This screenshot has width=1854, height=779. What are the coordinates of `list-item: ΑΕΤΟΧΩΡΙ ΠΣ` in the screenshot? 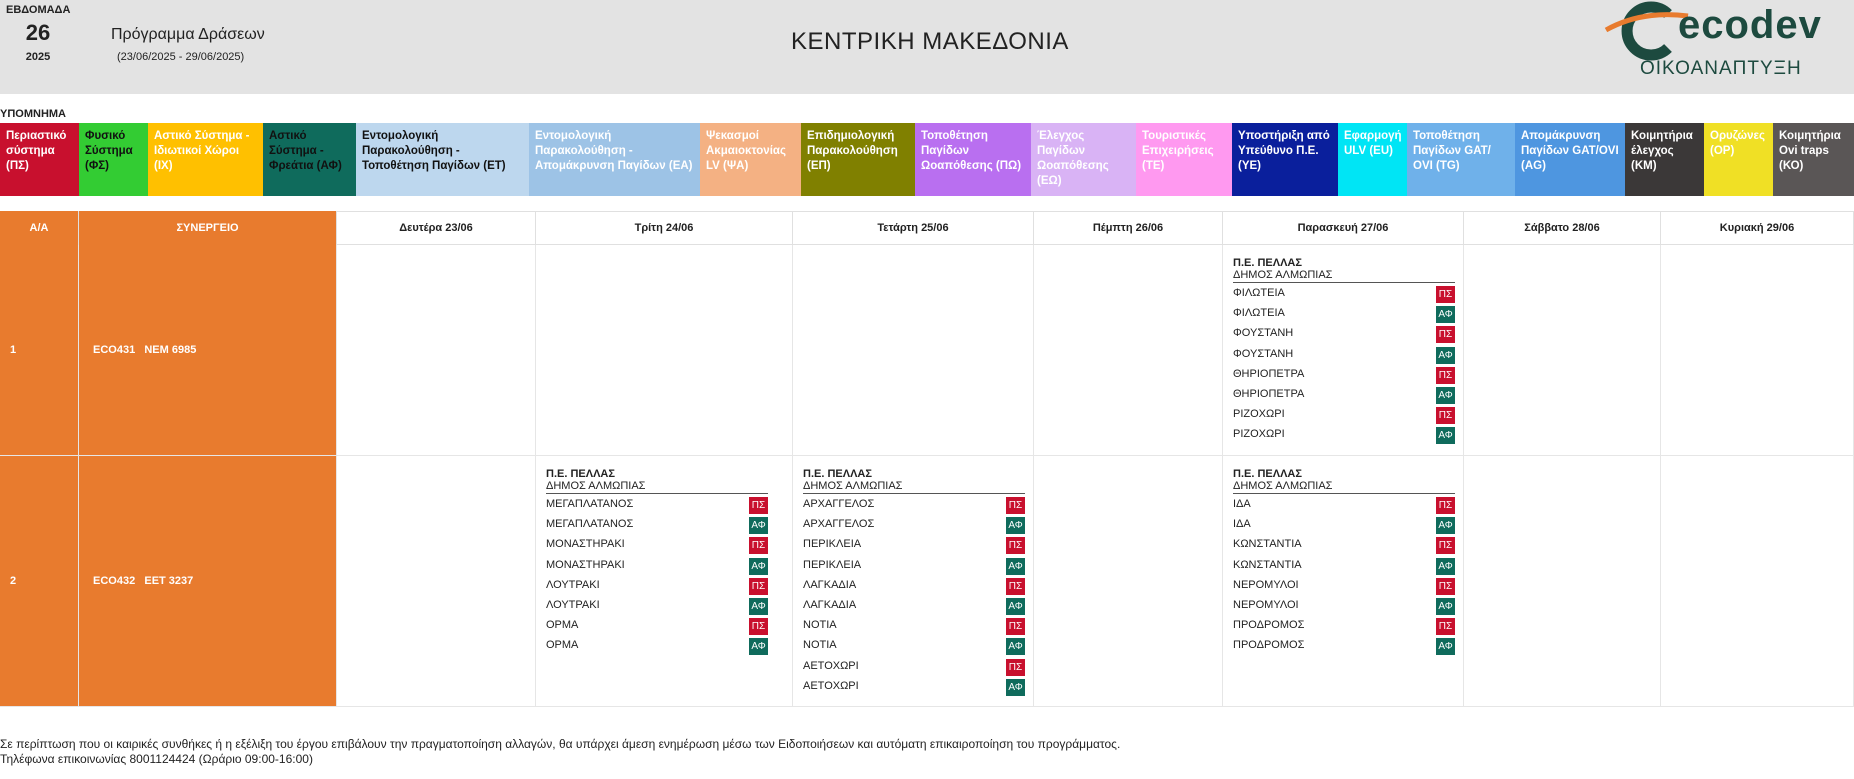 It's located at (914, 668).